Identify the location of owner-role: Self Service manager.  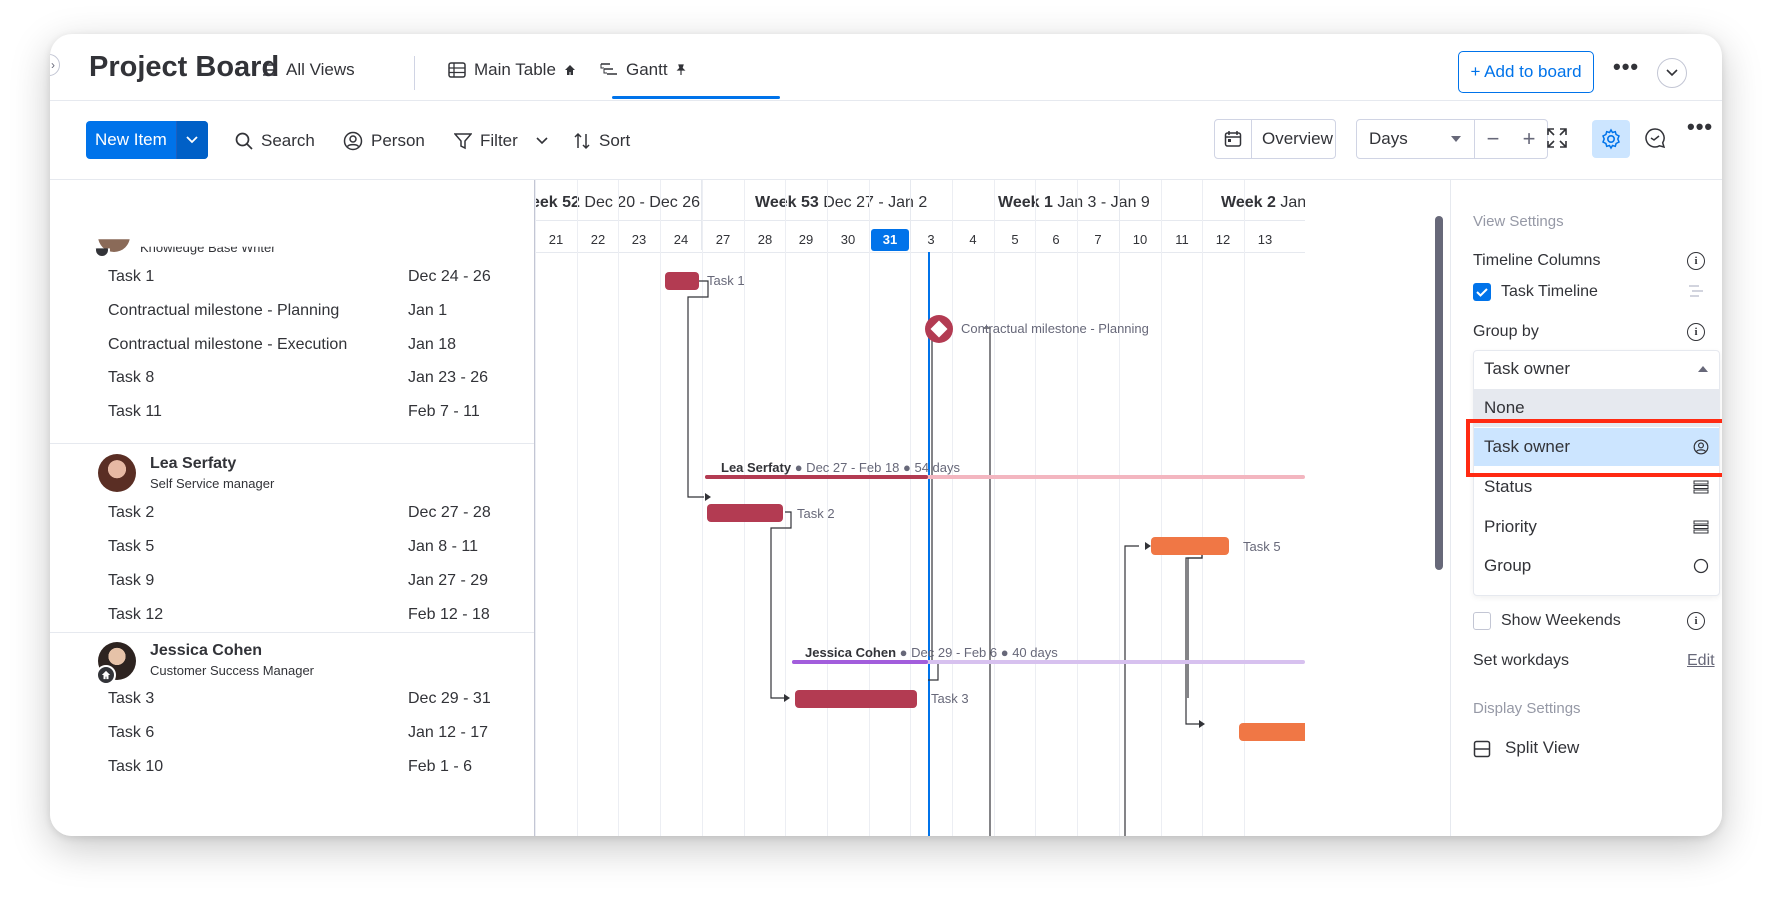
(212, 483).